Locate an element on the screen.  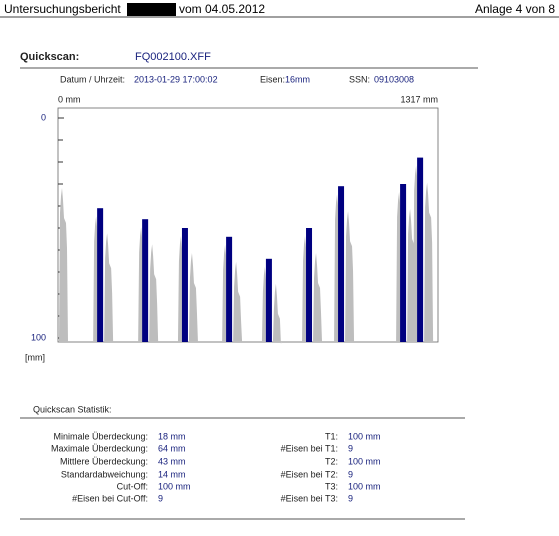
stat-value: 64 mm is located at coordinates (172, 448).